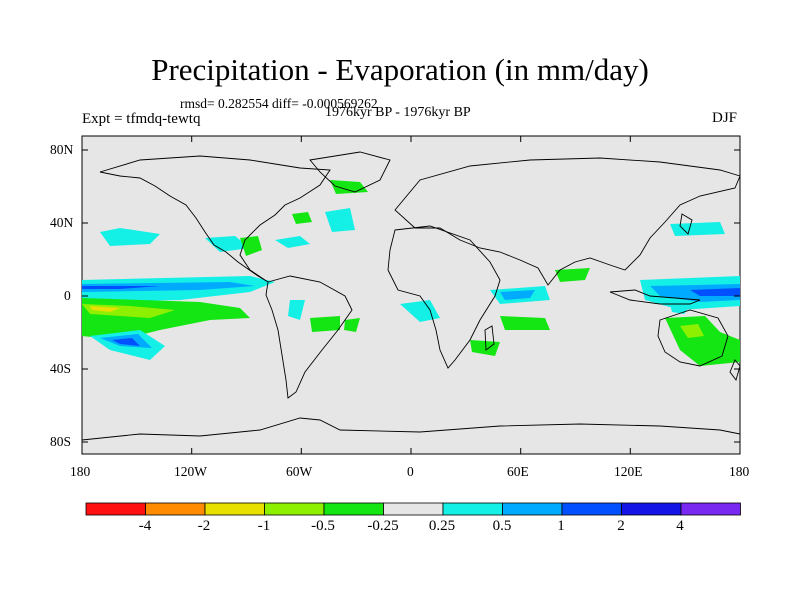 The image size is (800, 600). Describe the element at coordinates (61, 368) in the screenshot. I see `lat-tick-label: 40S` at that location.